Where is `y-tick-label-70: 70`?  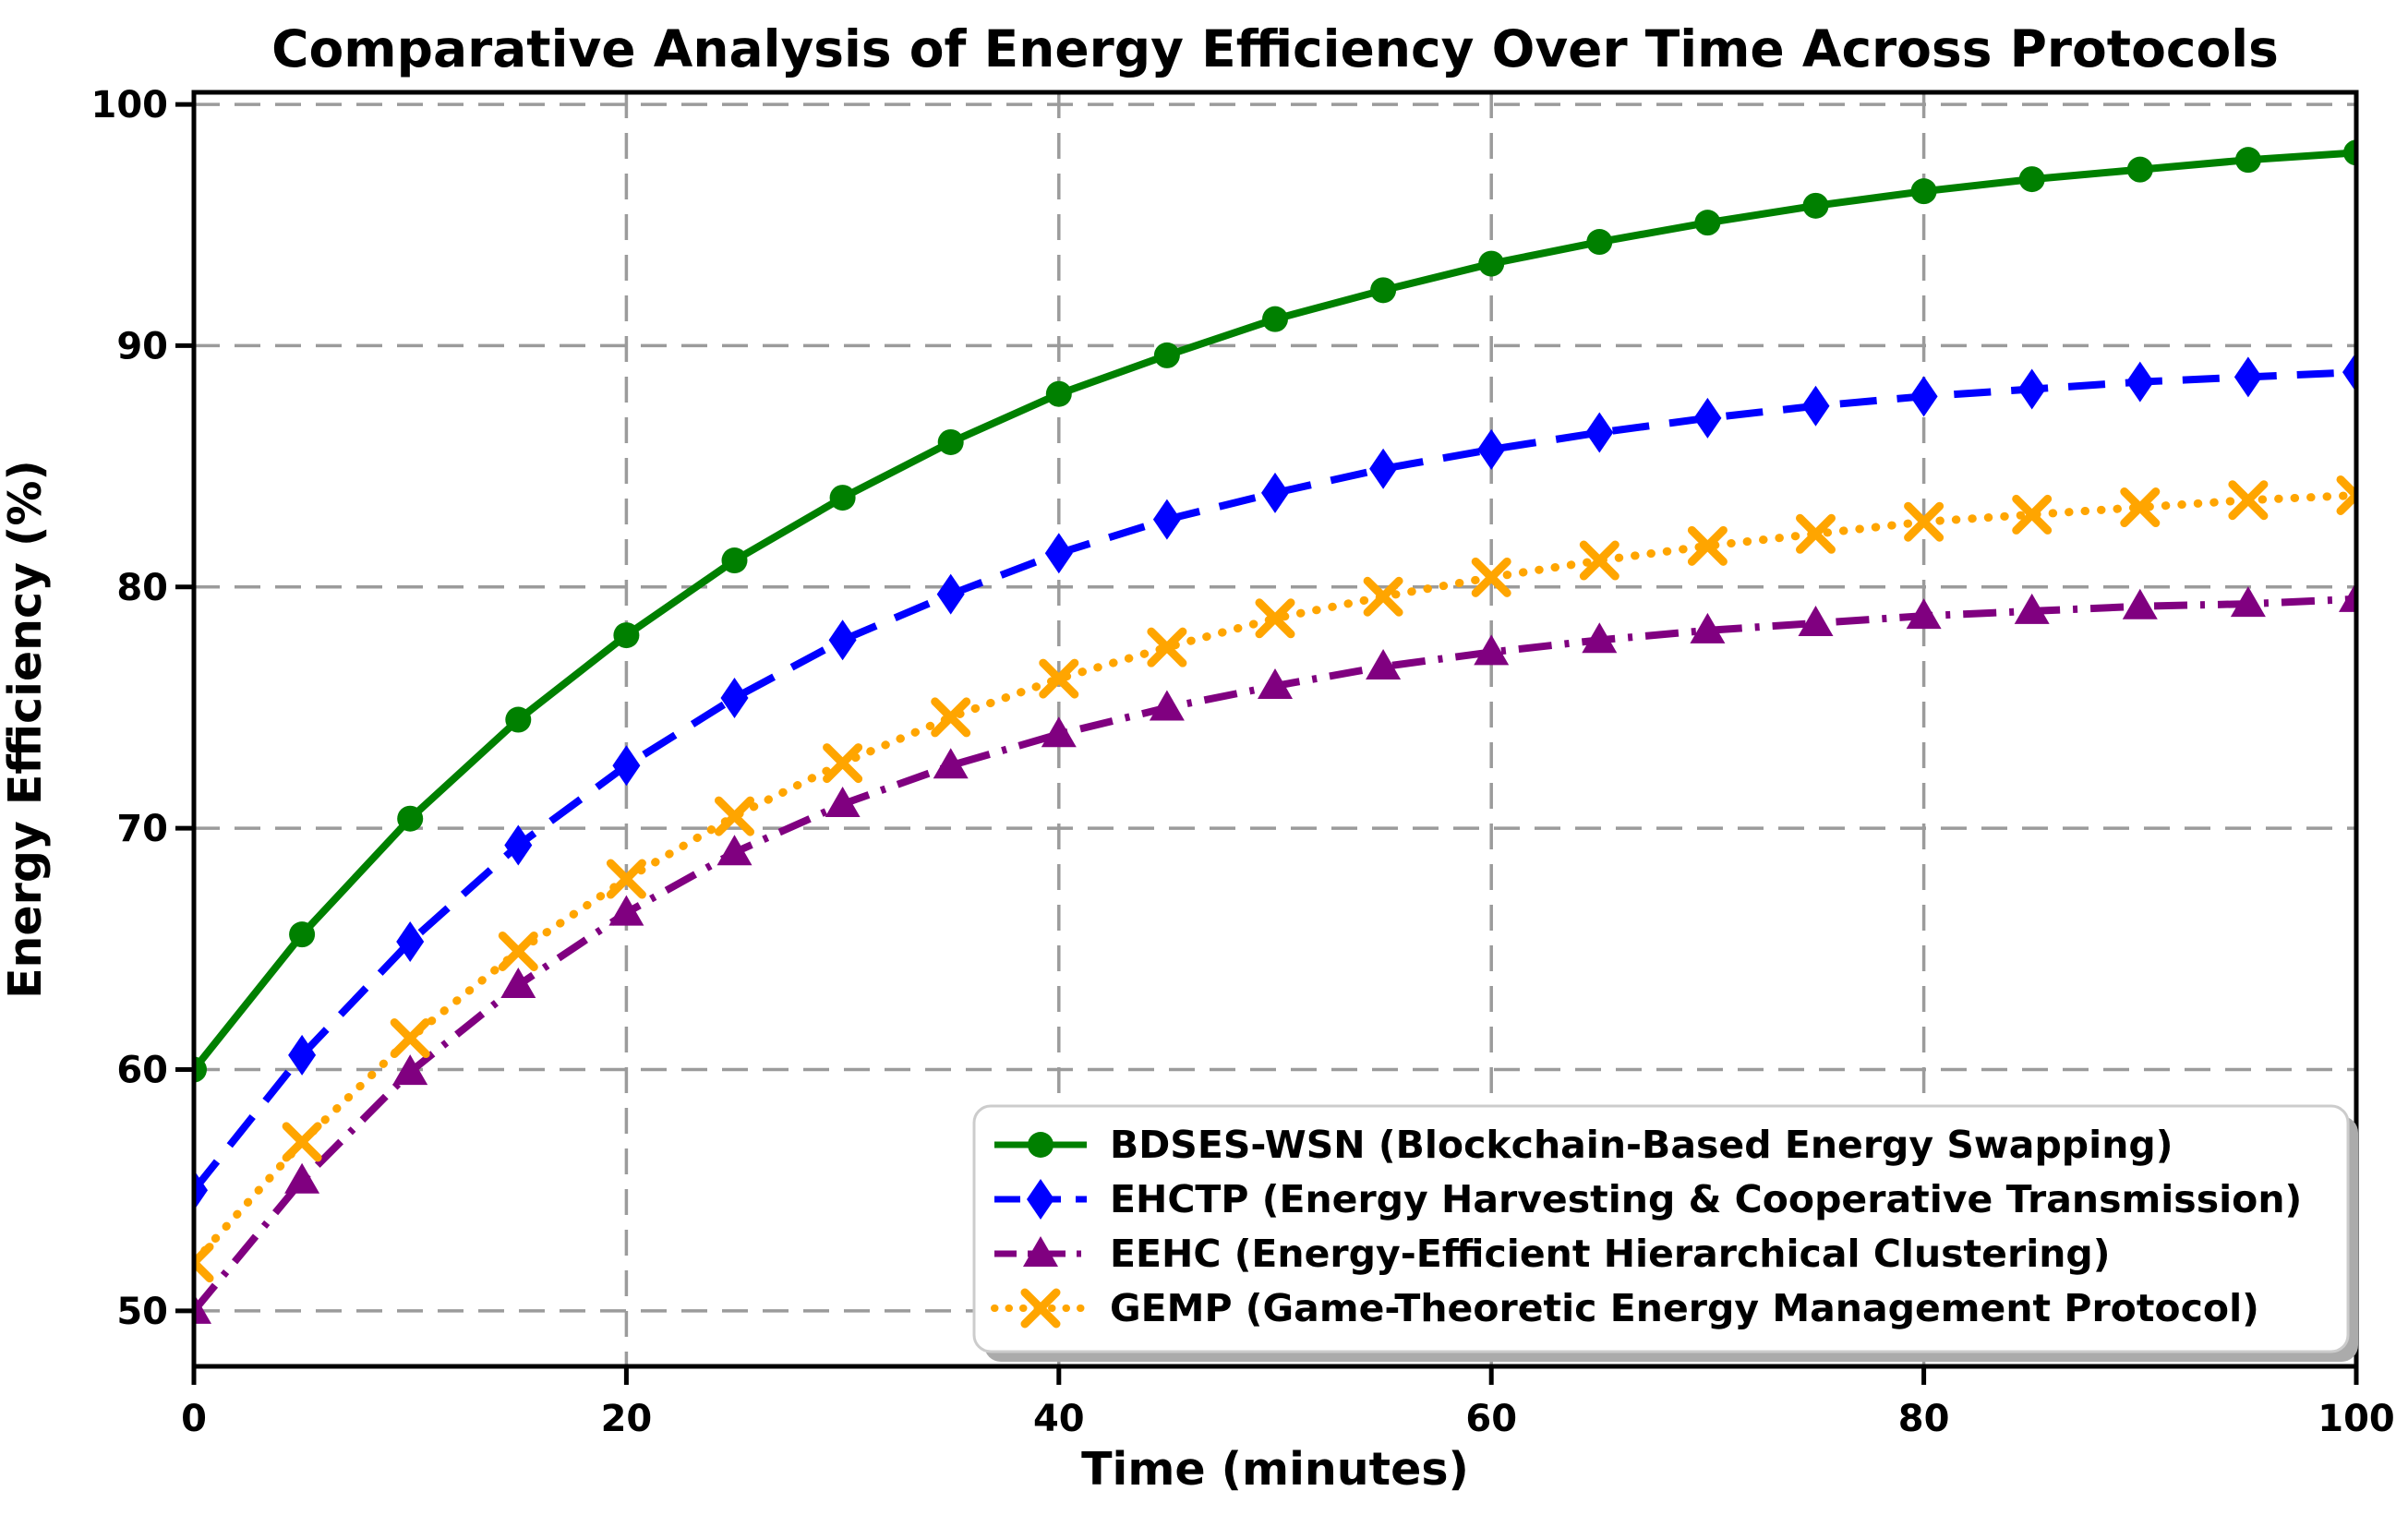
y-tick-label-70: 70 is located at coordinates (142, 829).